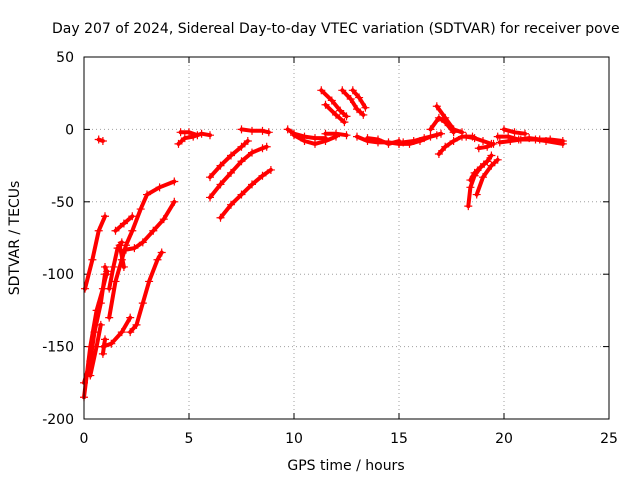 The width and height of the screenshot is (640, 480). Describe the element at coordinates (345, 466) in the screenshot. I see `x-axis-label: GPS time / hours` at that location.